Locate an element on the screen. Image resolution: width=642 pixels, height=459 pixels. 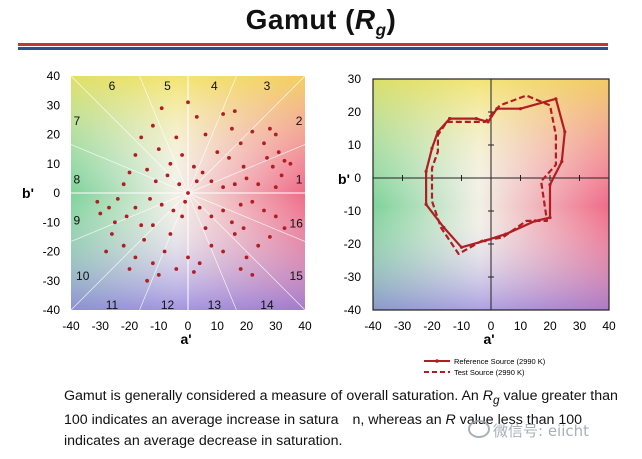
y-tick-label: -10 is located at coordinates (52, 222).